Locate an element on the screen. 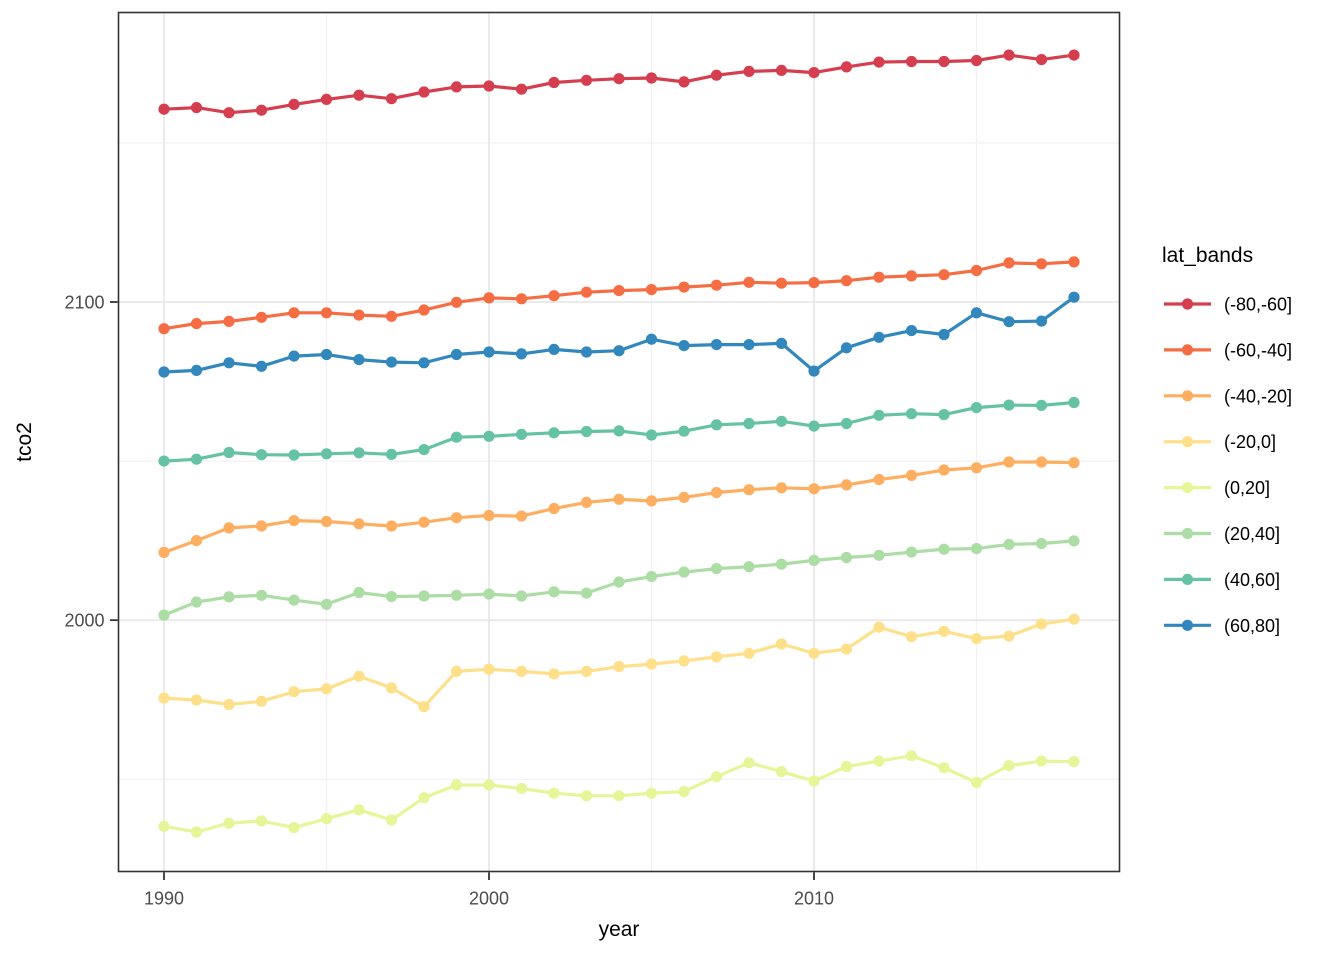 The height and width of the screenshot is (960, 1344). legend-item-label: (-20,0] is located at coordinates (1250, 442).